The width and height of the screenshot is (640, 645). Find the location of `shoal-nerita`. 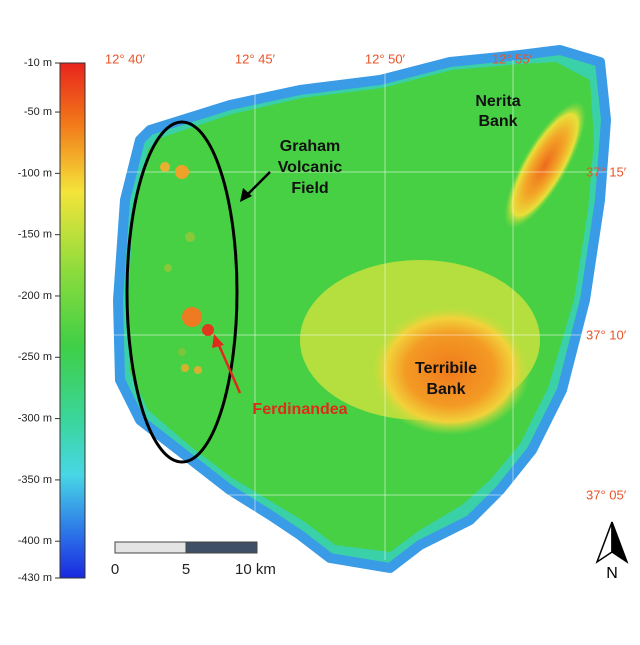

shoal-nerita is located at coordinates (545, 165).